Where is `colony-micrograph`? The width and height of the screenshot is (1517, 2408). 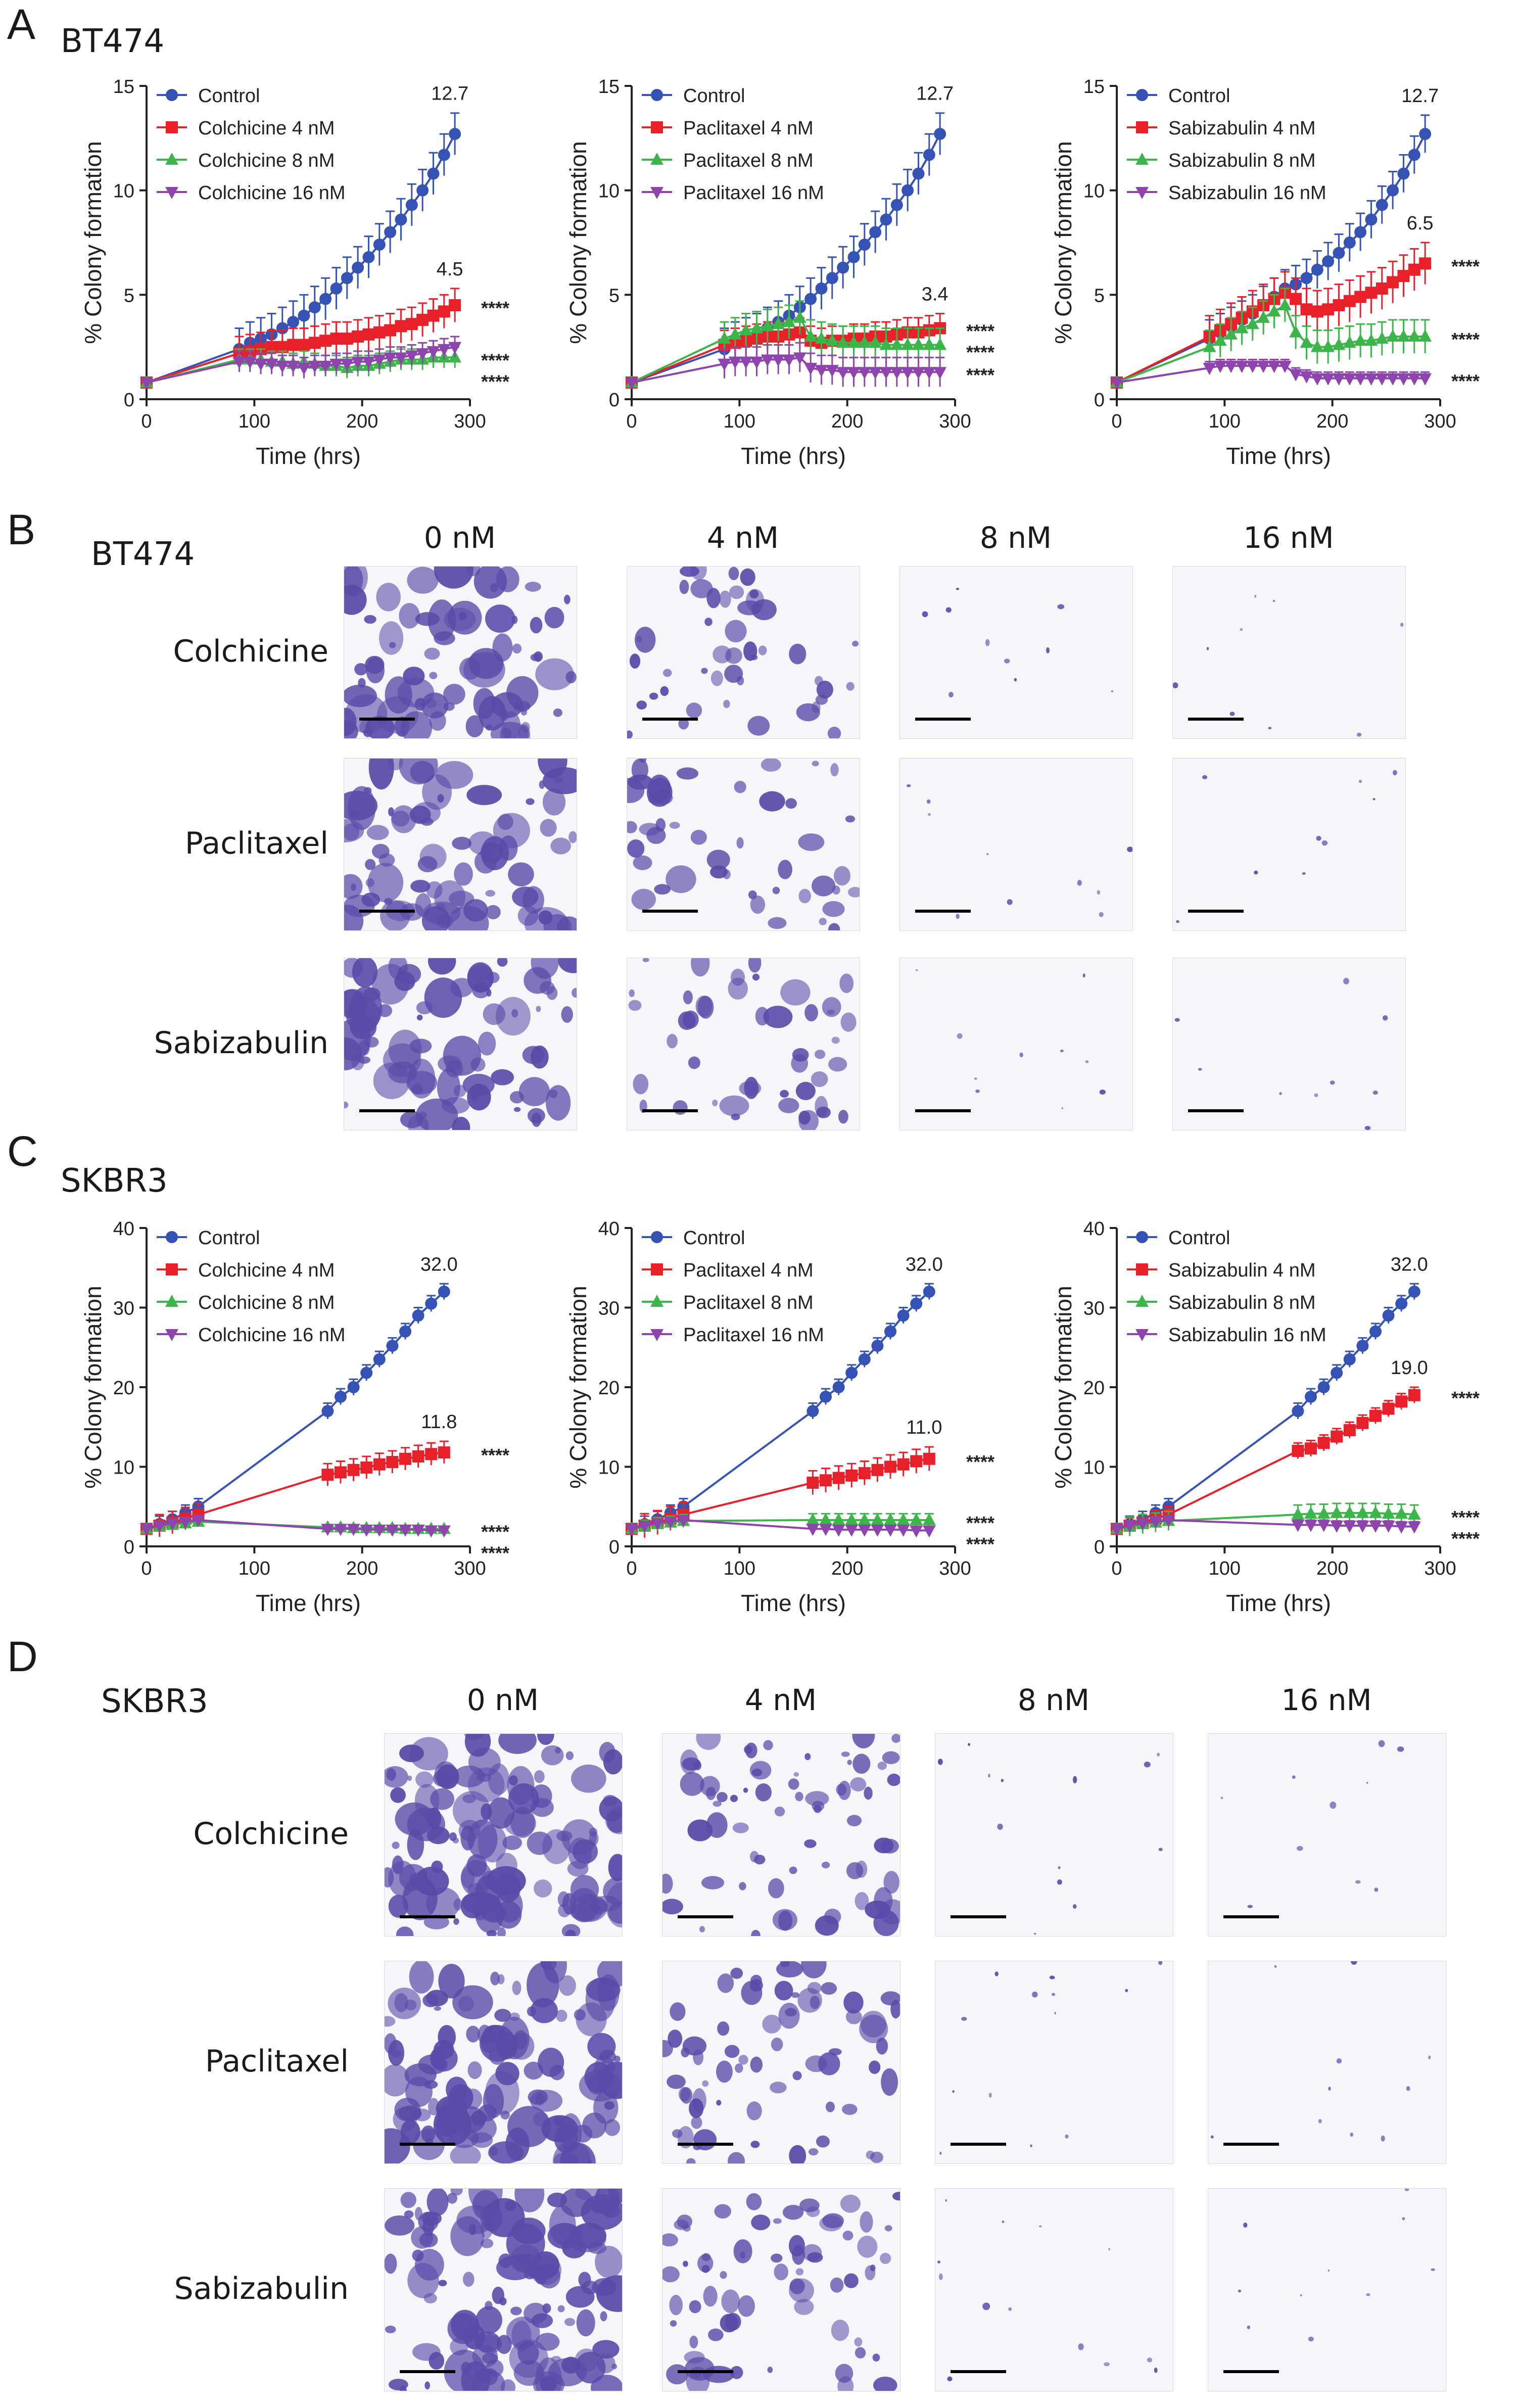
colony-micrograph is located at coordinates (460, 1044).